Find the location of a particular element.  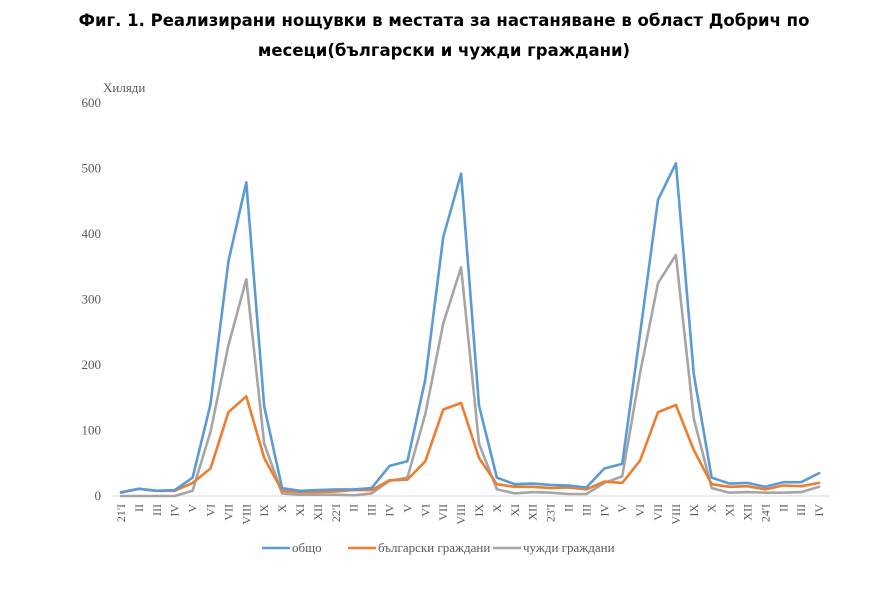

x-tick-label: 24'I is located at coordinates (765, 513).